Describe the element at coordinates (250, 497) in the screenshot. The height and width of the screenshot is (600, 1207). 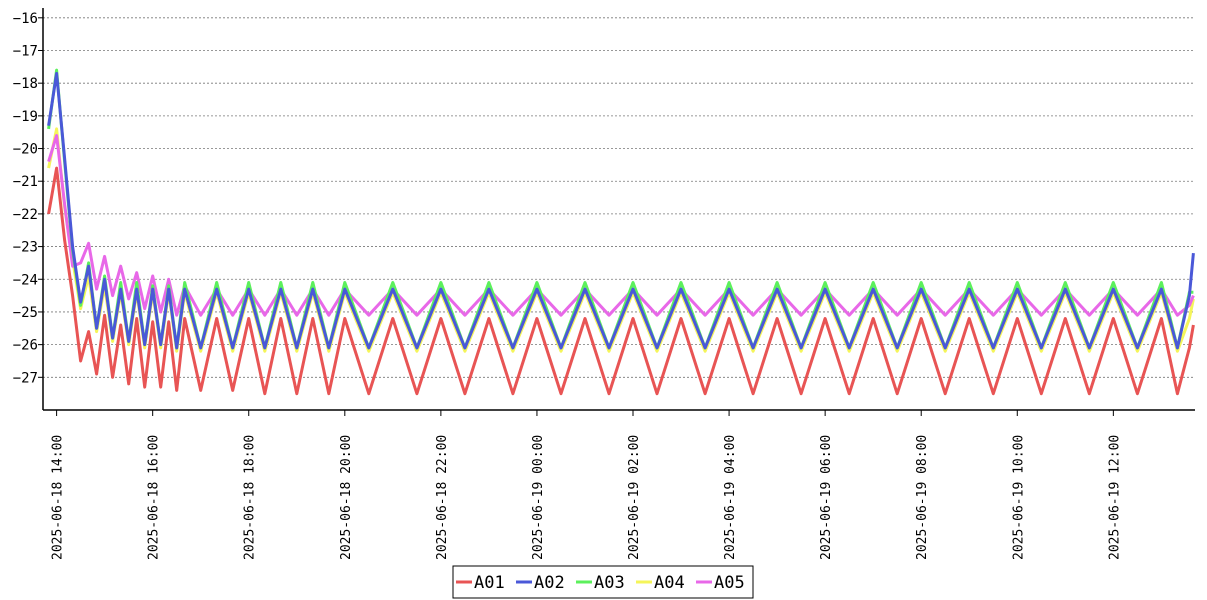
I see `x-tick-label: 2025-06-18 18:00` at that location.